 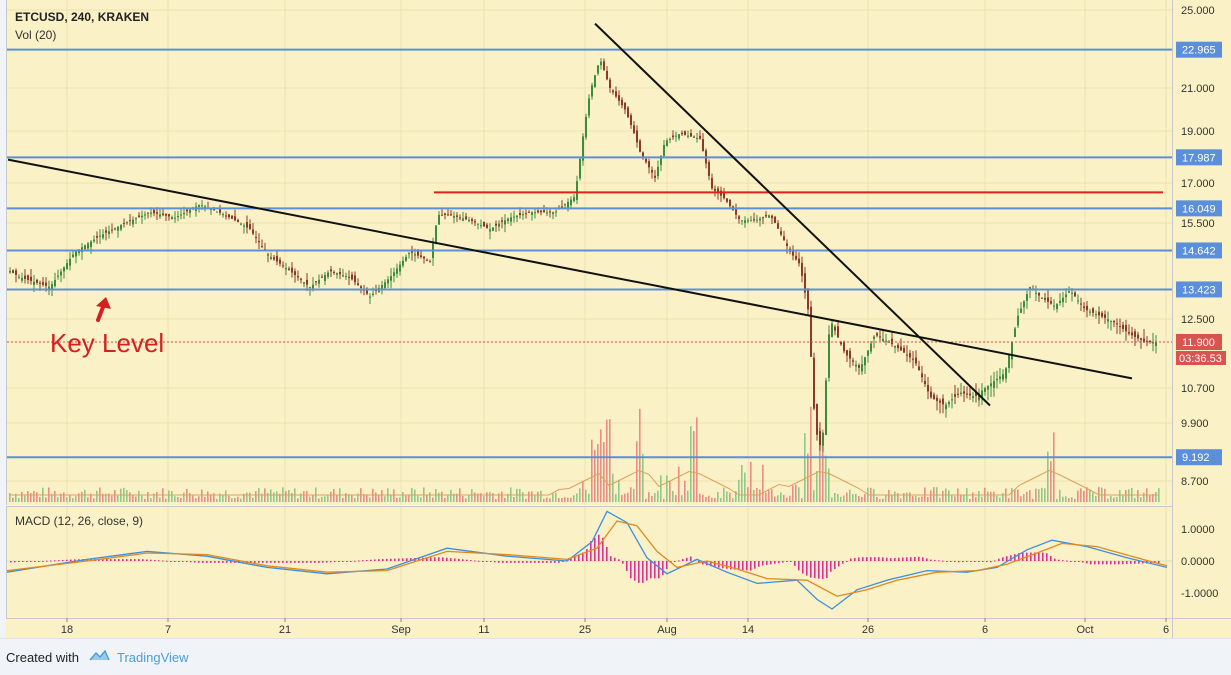 What do you see at coordinates (1201, 309) in the screenshot?
I see `price-axis` at bounding box center [1201, 309].